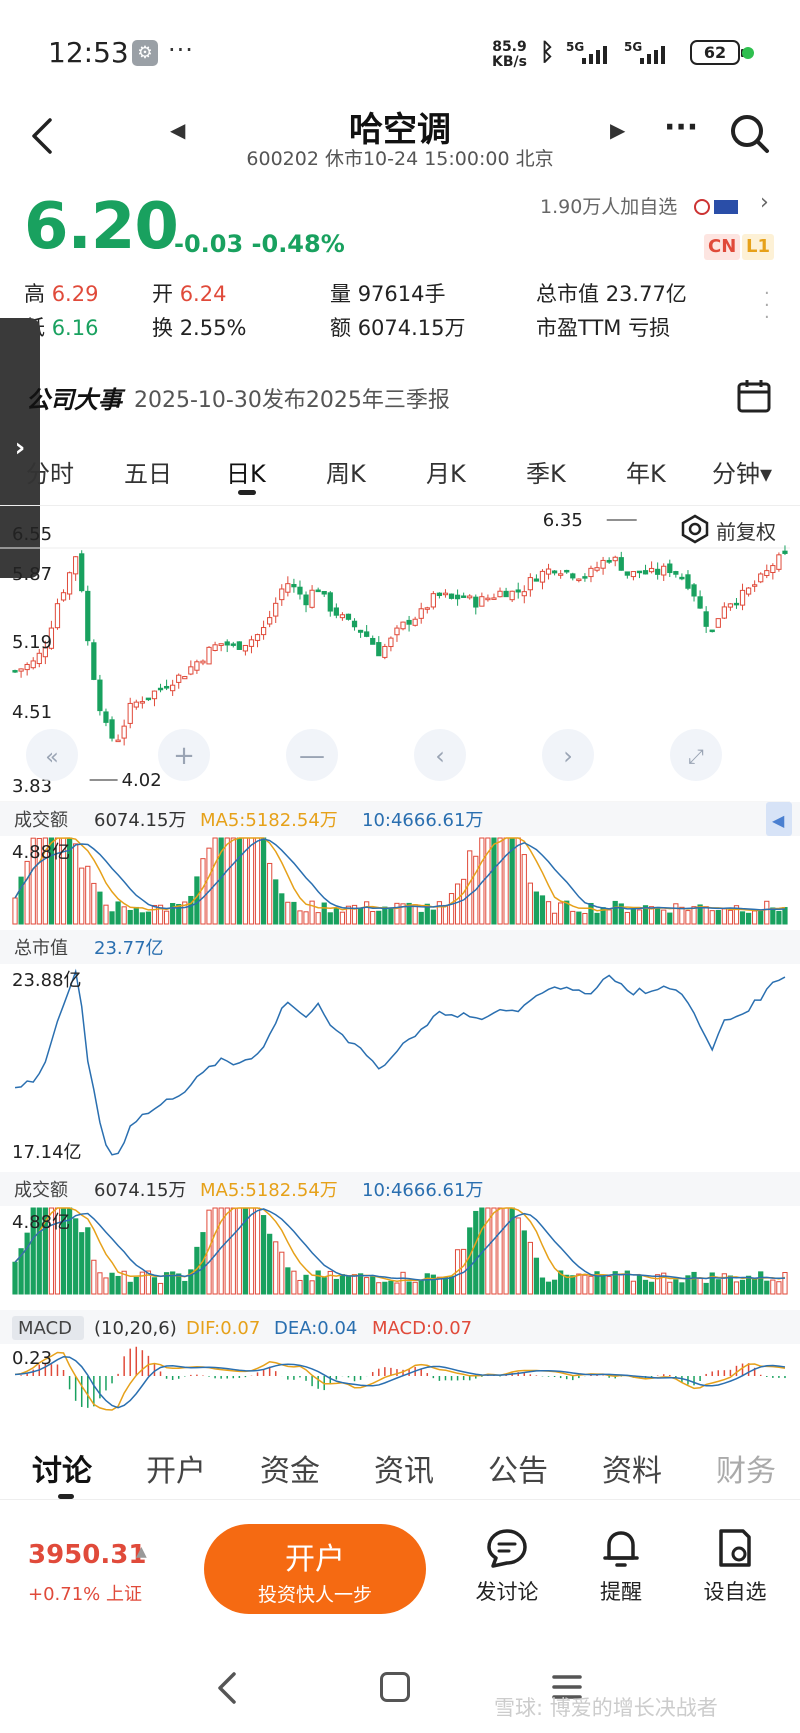  I want to click on fullscreen-button, so click(696, 755).